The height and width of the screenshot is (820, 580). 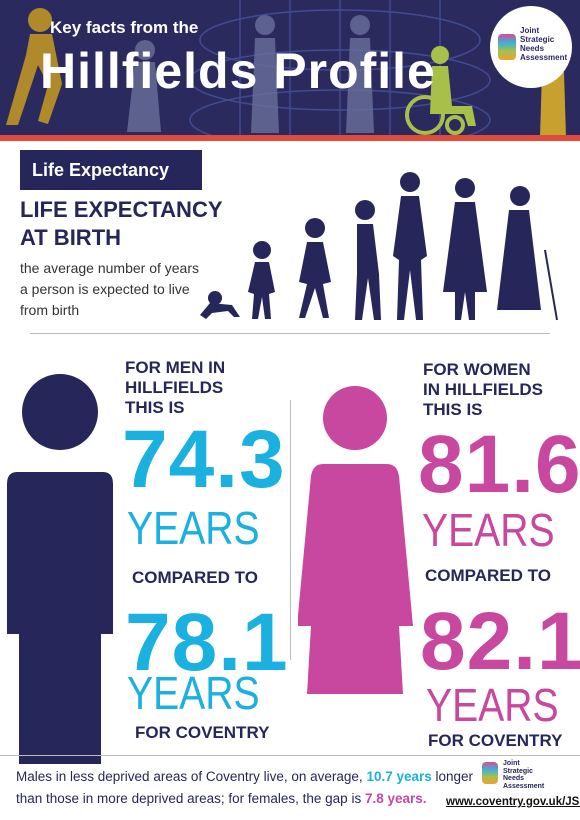 I want to click on logo-icon, so click(x=507, y=47).